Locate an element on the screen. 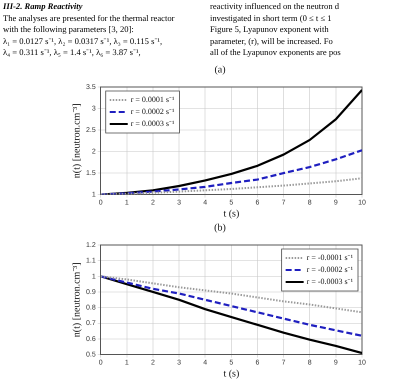  text: λ₄ = 0.311 s⁻¹, λ₅ = 1.4 s⁻¹, λ₆ = 3.87 s⁻¹, is located at coordinates (72, 52).